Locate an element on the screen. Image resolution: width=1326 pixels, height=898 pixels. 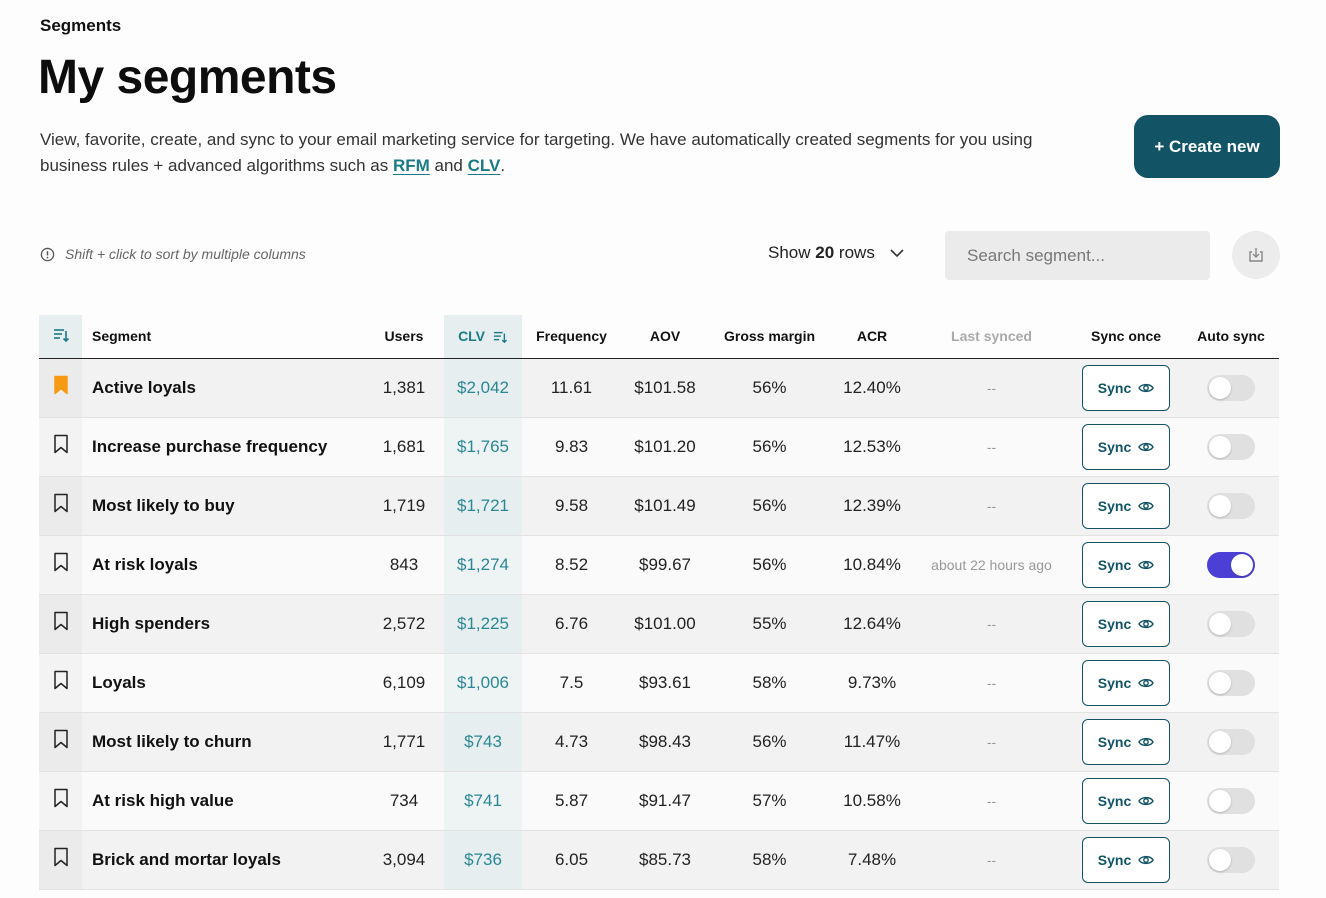
column-header-acr: ACR is located at coordinates (872, 337).